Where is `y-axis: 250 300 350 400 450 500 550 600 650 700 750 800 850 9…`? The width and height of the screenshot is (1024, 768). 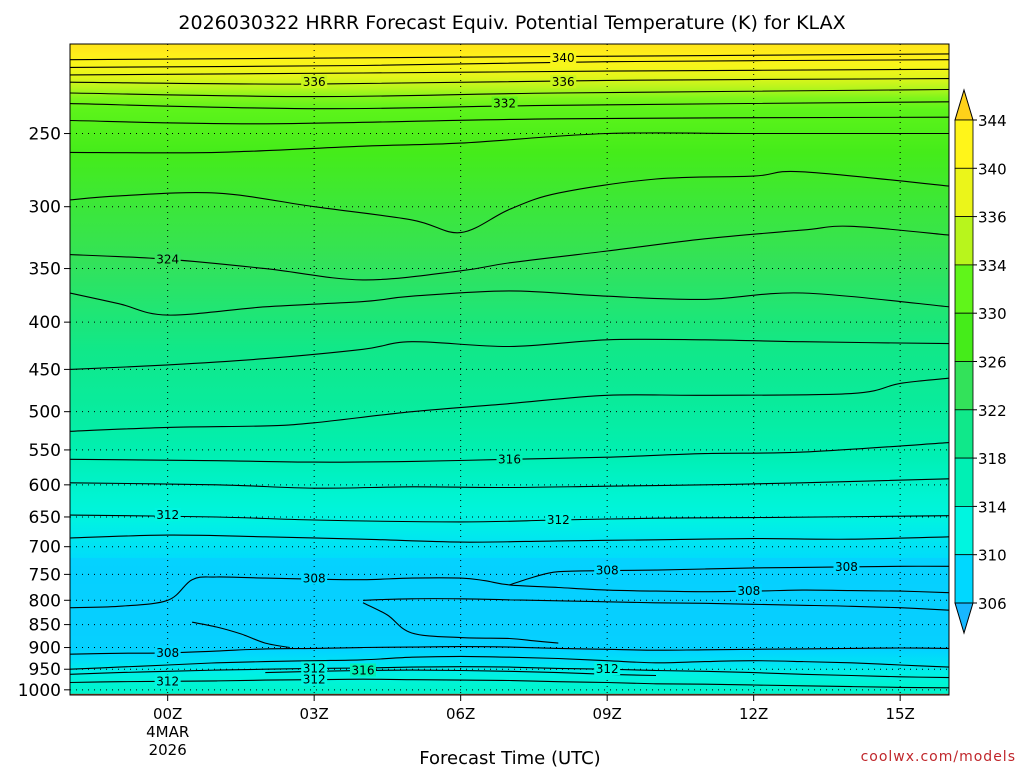 y-axis: 250 300 350 400 450 500 550 600 650 700 750 800 850 9… is located at coordinates (44, 413).